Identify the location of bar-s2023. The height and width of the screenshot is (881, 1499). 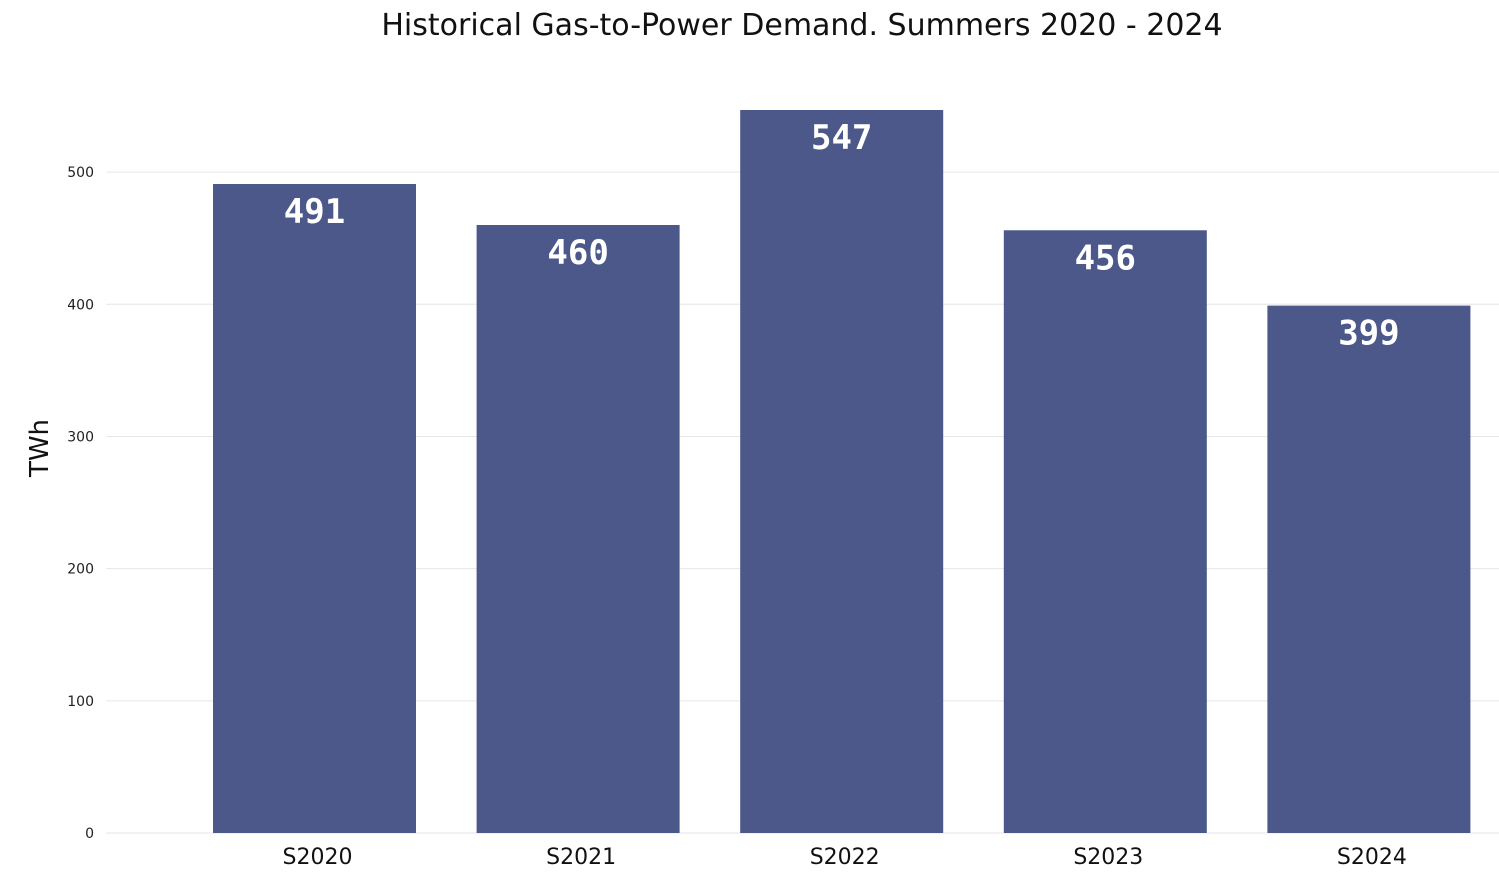
(1105, 531).